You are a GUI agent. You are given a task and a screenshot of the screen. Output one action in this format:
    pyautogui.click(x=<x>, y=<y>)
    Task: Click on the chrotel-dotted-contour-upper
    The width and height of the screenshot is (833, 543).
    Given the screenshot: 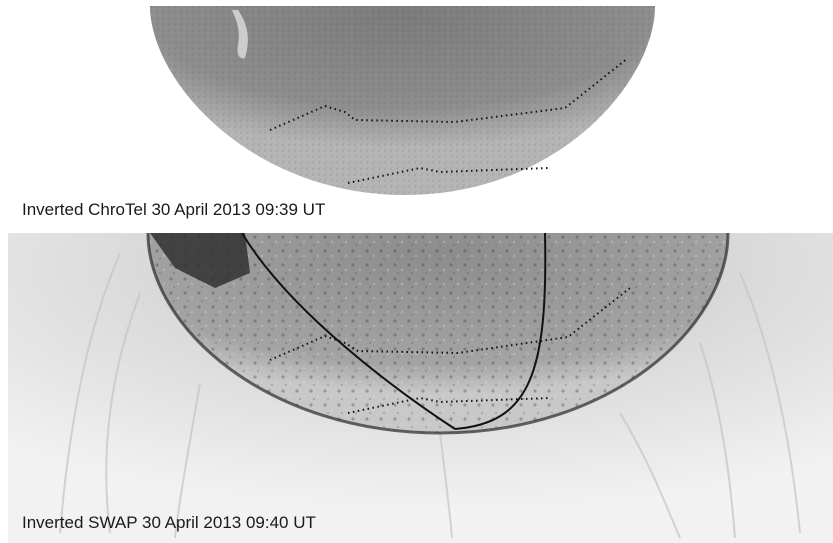 What is the action you would take?
    pyautogui.click(x=449, y=94)
    